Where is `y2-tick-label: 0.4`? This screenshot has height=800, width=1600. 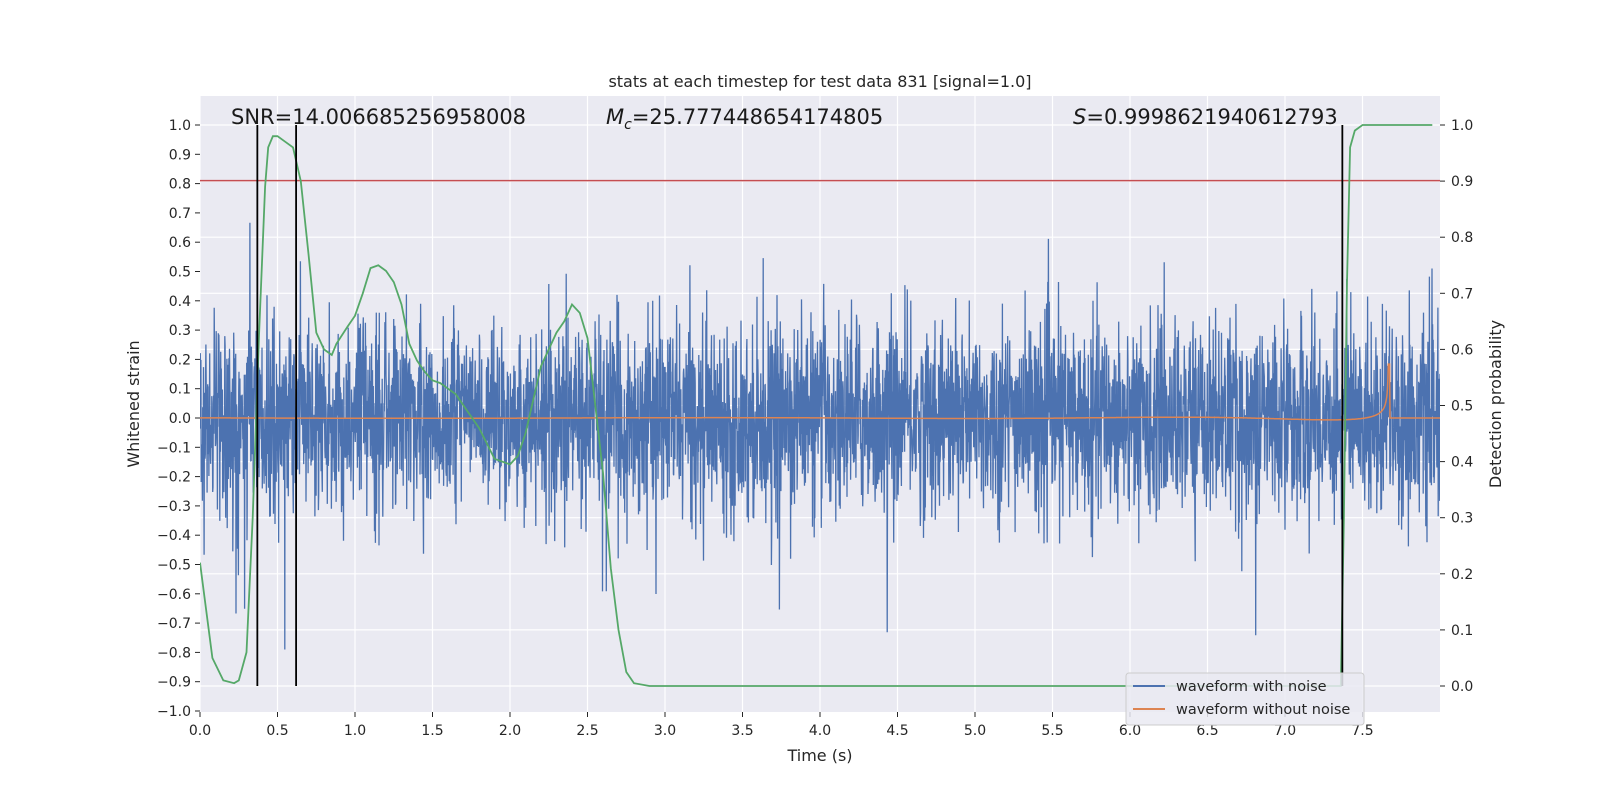
y2-tick-label: 0.4 is located at coordinates (1462, 463).